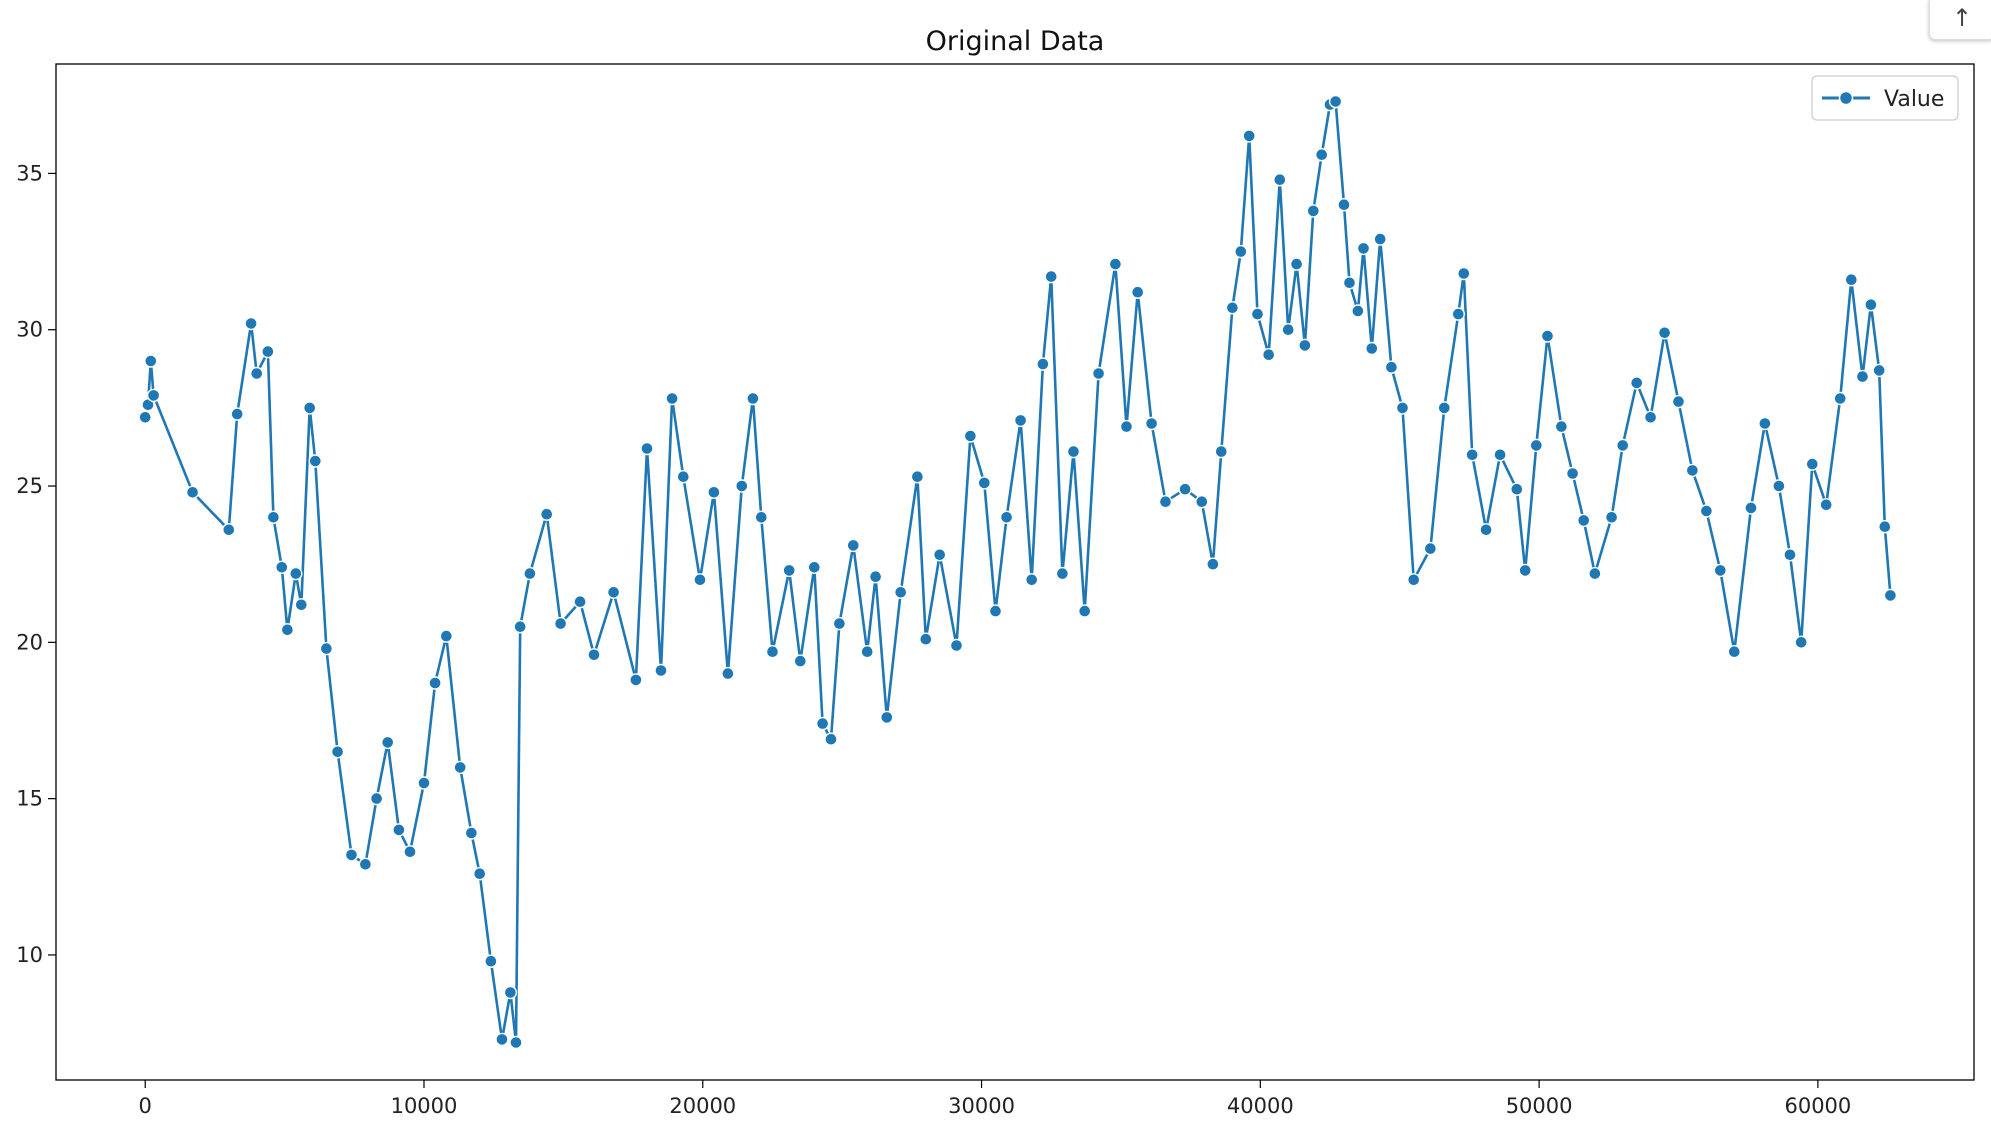  What do you see at coordinates (1260, 1106) in the screenshot?
I see `x-tick-label: 40000` at bounding box center [1260, 1106].